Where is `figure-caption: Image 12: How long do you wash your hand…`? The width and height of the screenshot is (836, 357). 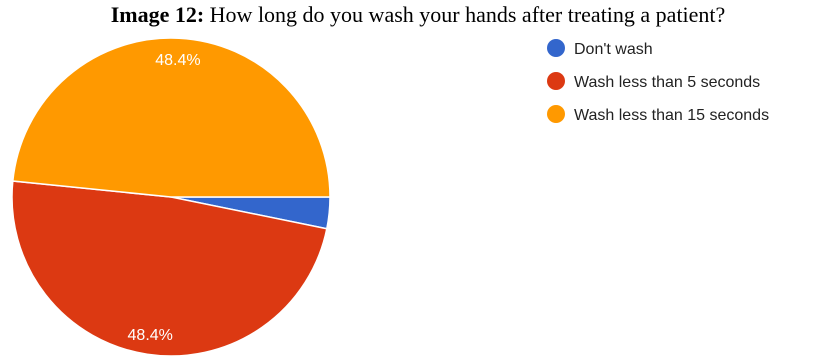
figure-caption: Image 12: How long do you wash your hand… is located at coordinates (418, 15).